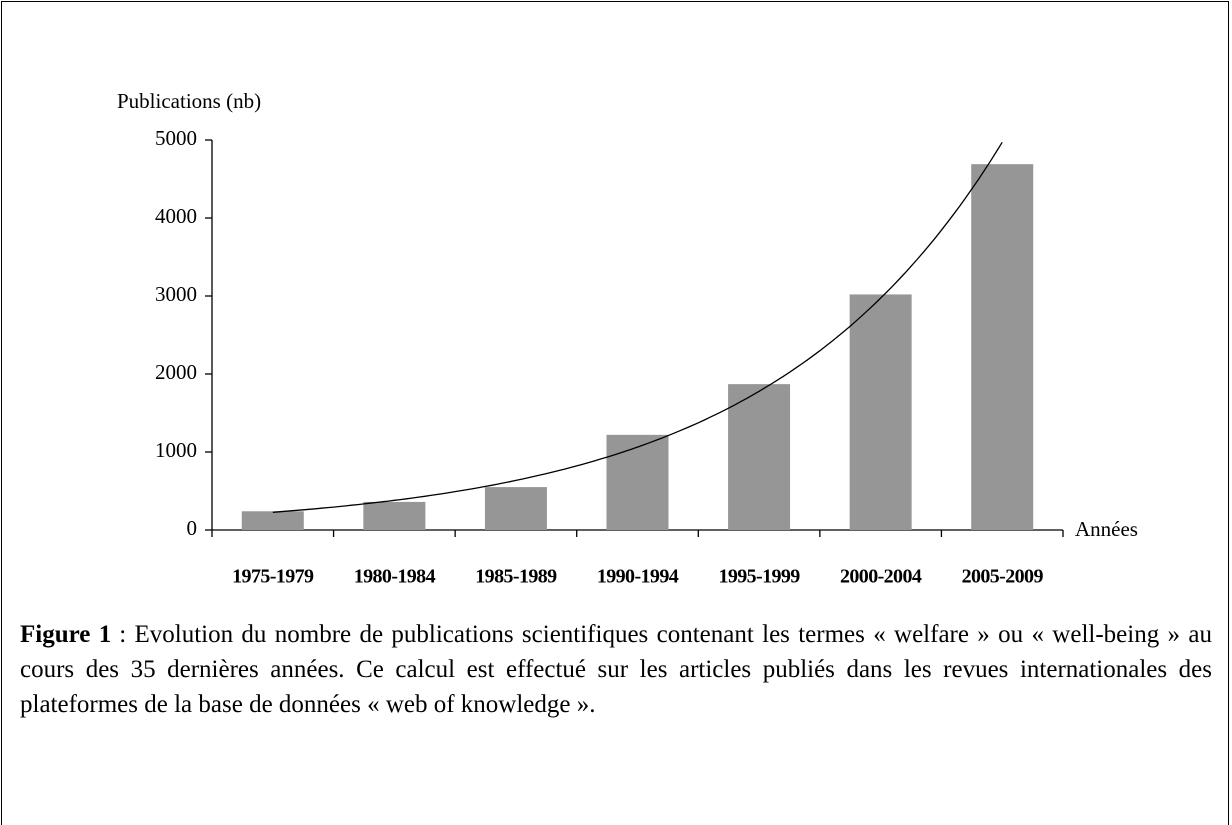  I want to click on x-tick-label: 1975-1979, so click(273, 577).